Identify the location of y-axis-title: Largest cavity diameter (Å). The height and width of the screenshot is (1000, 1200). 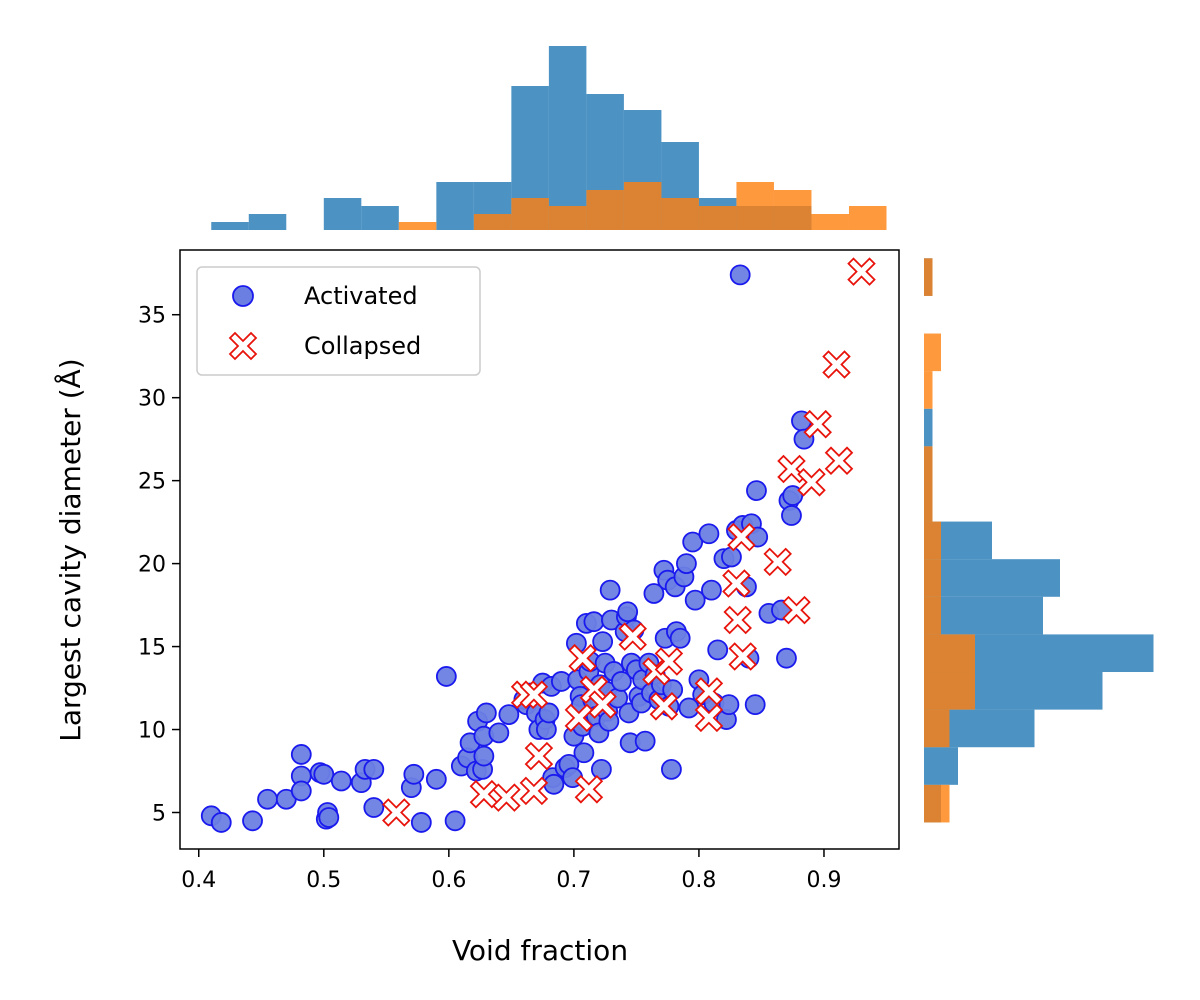
(70, 549).